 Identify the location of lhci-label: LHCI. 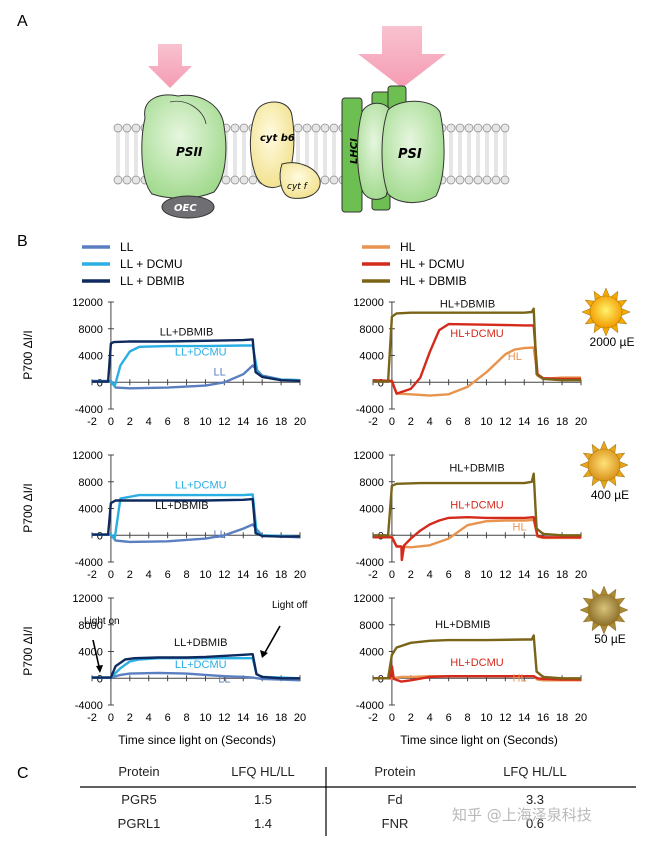
(354, 151).